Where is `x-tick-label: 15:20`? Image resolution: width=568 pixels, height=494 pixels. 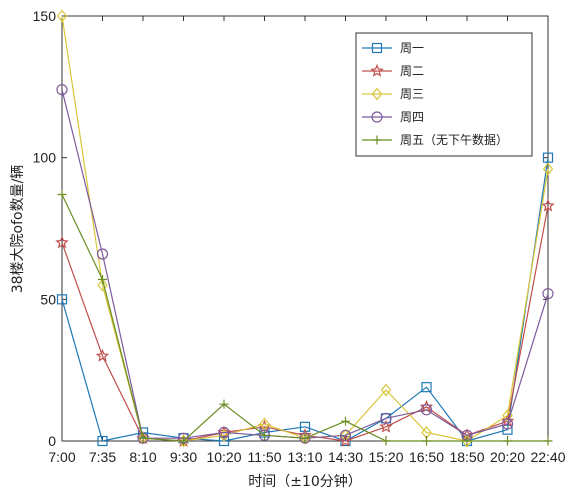
x-tick-label: 15:20 is located at coordinates (385, 457).